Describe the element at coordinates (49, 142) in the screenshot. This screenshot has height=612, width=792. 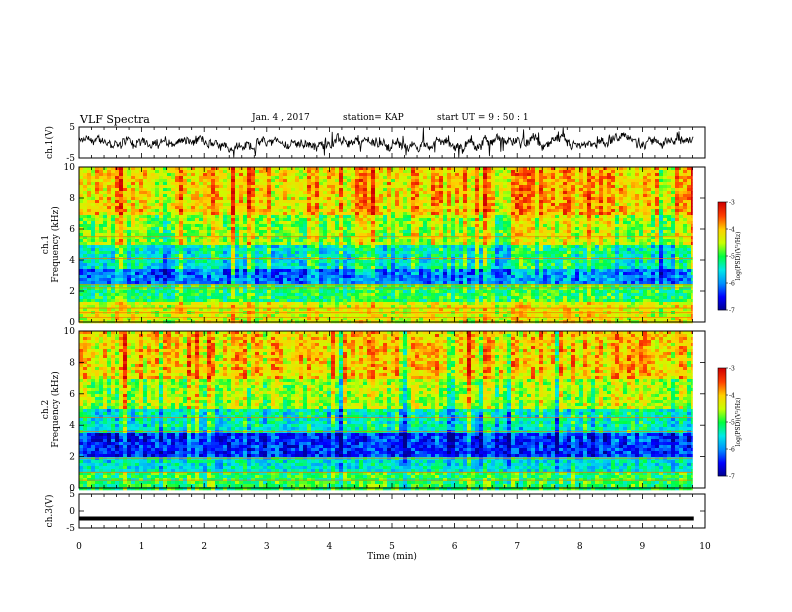
I see `ch1-ylabel: ch.1(V)` at that location.